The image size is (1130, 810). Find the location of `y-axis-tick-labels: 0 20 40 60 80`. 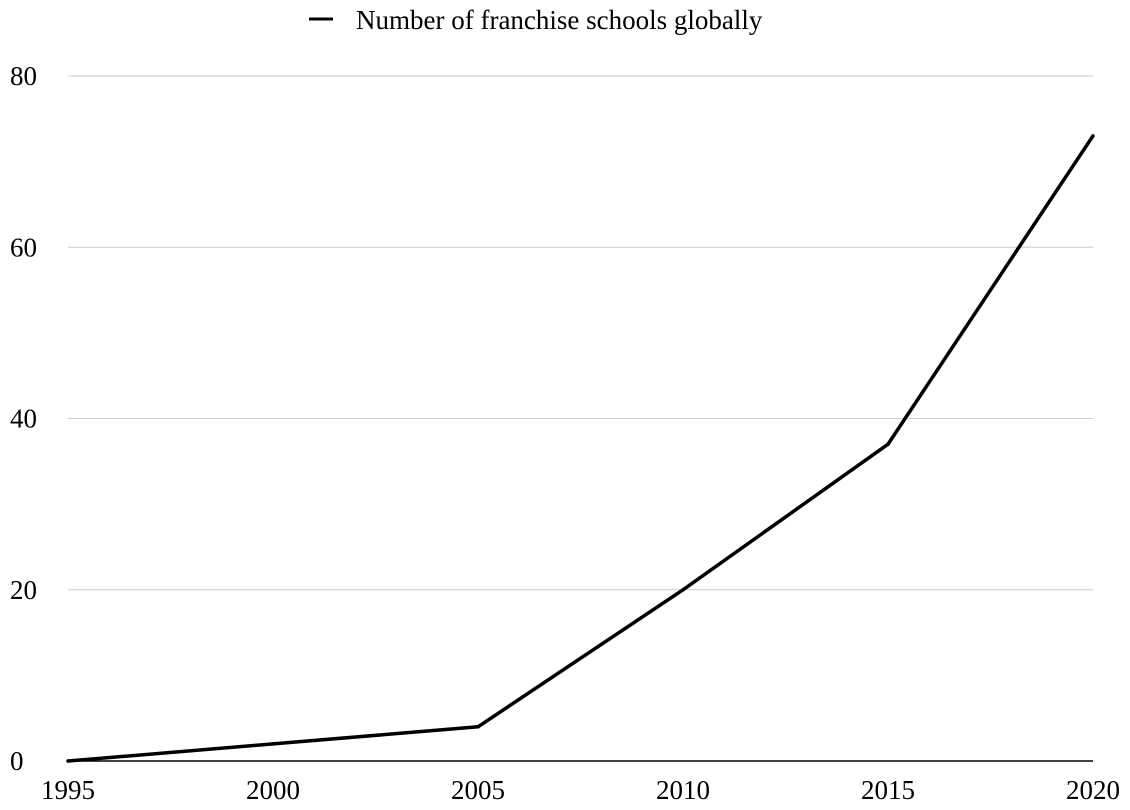

y-axis-tick-labels: 0 20 40 60 80 is located at coordinates (23, 418).